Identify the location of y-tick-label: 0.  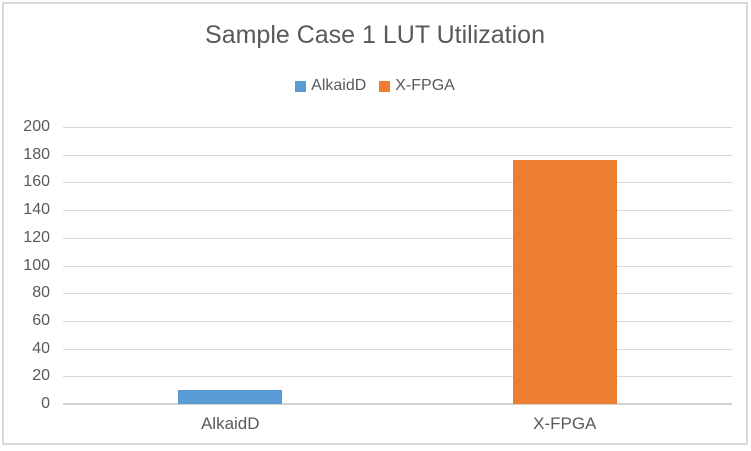
(45, 403).